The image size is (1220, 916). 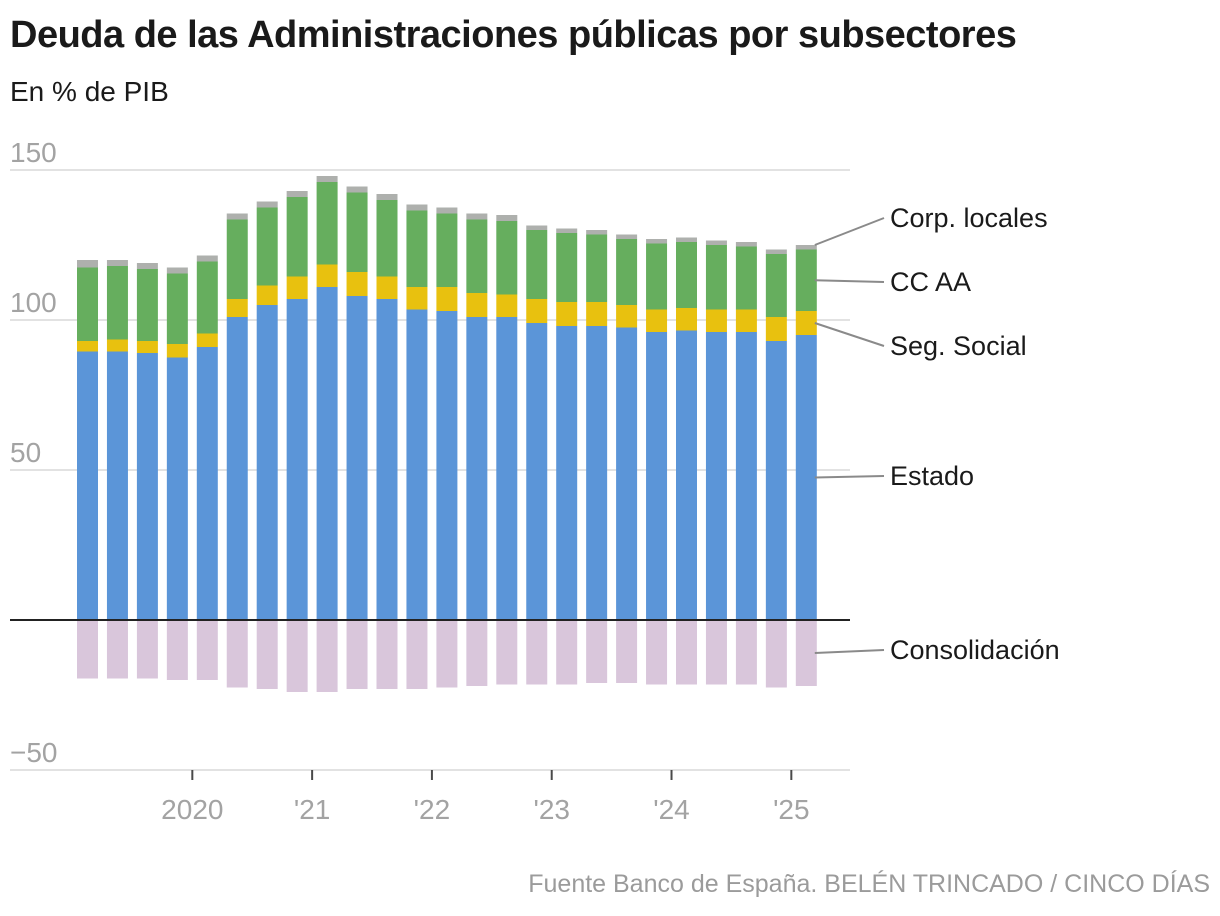 I want to click on bar-consolidacion-2022-Q2, so click(x=477, y=653).